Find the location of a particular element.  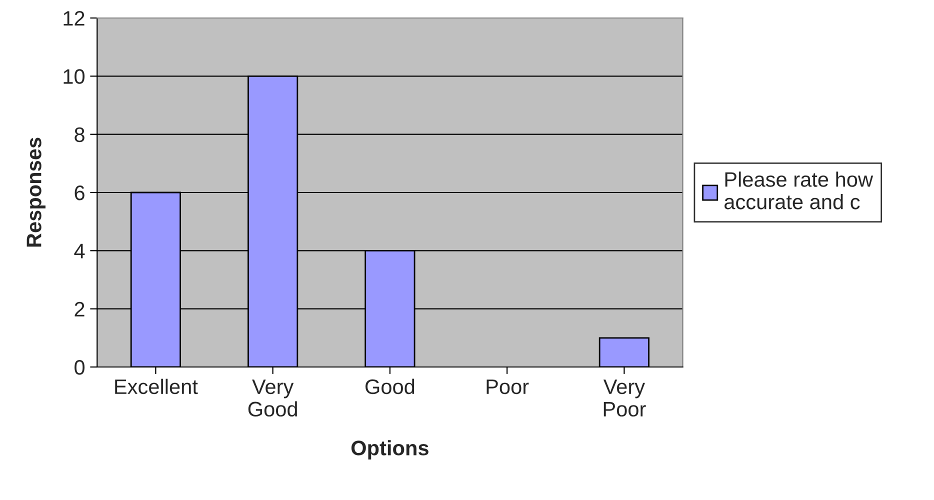

x-axis-title: Options is located at coordinates (389, 450).